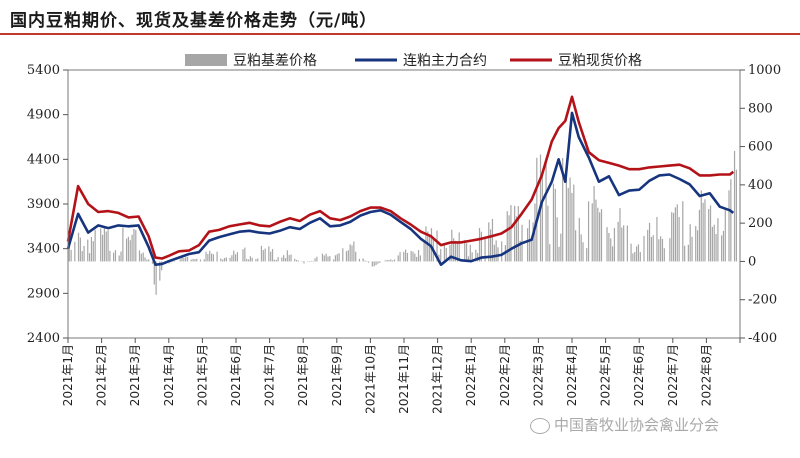 This screenshot has height=458, width=800. What do you see at coordinates (43, 249) in the screenshot?
I see `left-tick-label: 3400` at bounding box center [43, 249].